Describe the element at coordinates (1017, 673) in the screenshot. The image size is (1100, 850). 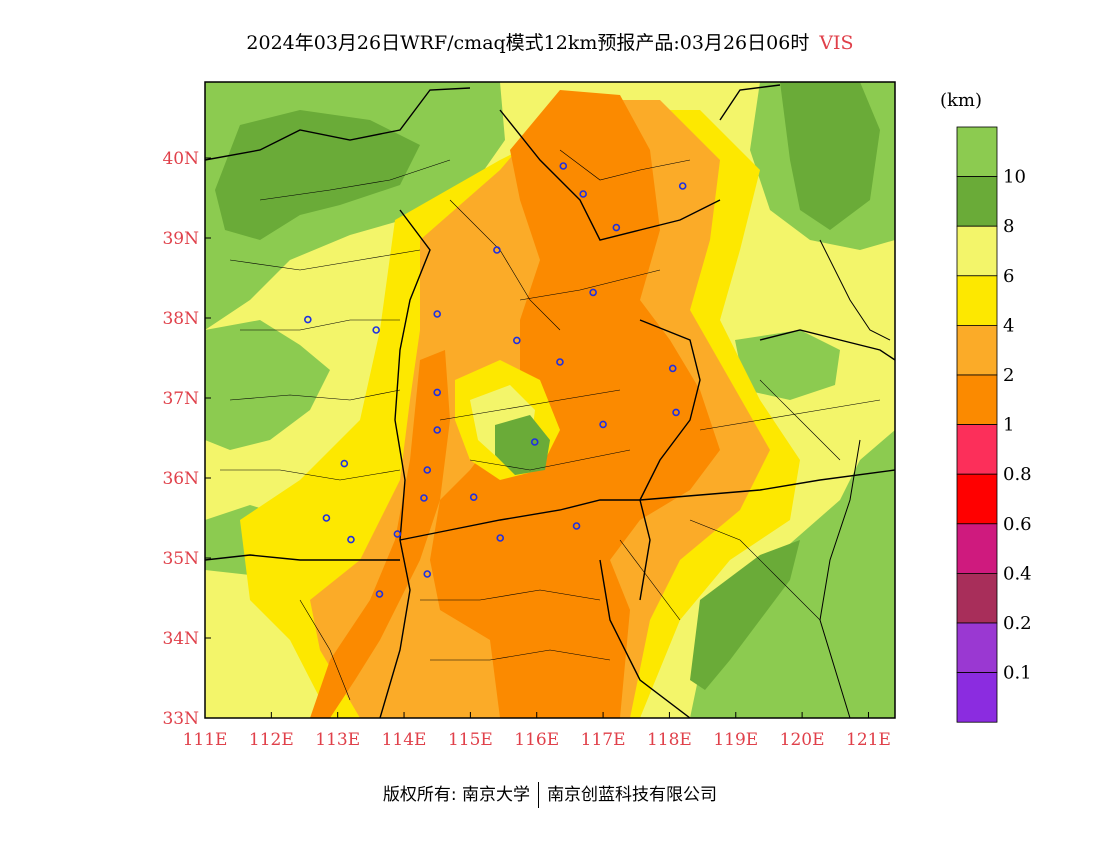
I see `legend-label-11: 0.1` at that location.